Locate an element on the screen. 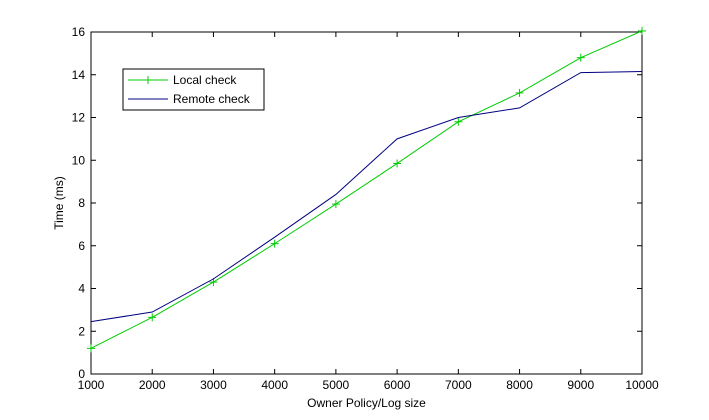 Image resolution: width=709 pixels, height=420 pixels. legend-label-local-check: Local check is located at coordinates (205, 80).